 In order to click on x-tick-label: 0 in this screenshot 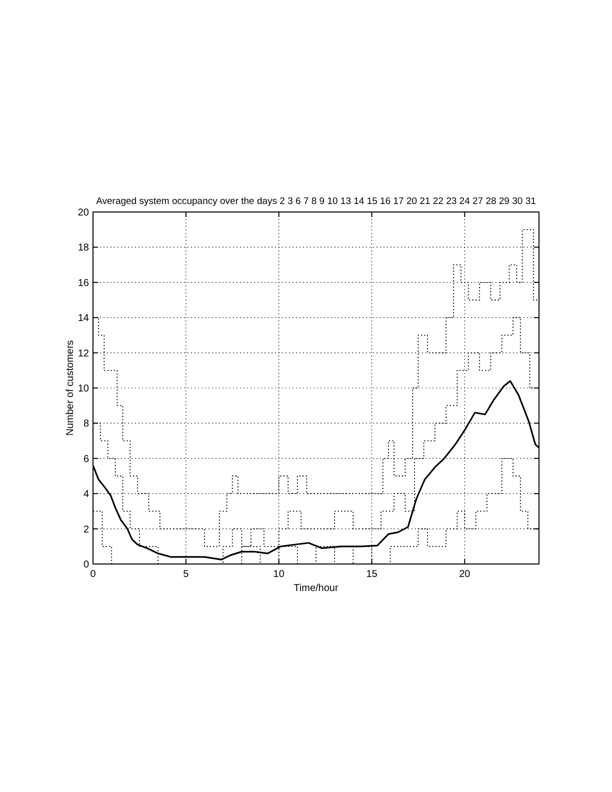, I will do `click(93, 574)`.